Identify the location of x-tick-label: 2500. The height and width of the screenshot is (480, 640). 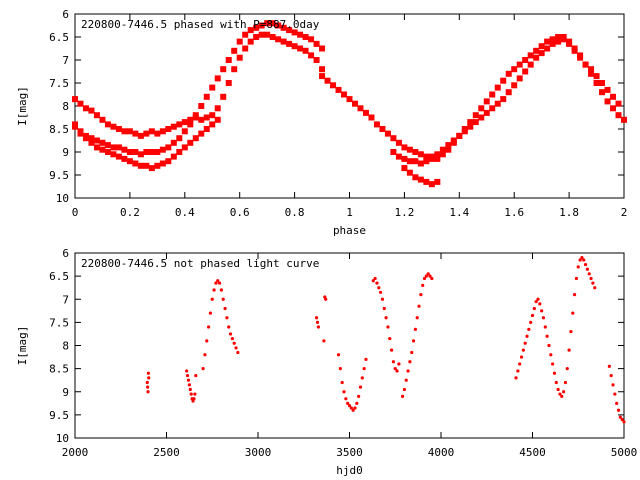
(166, 452).